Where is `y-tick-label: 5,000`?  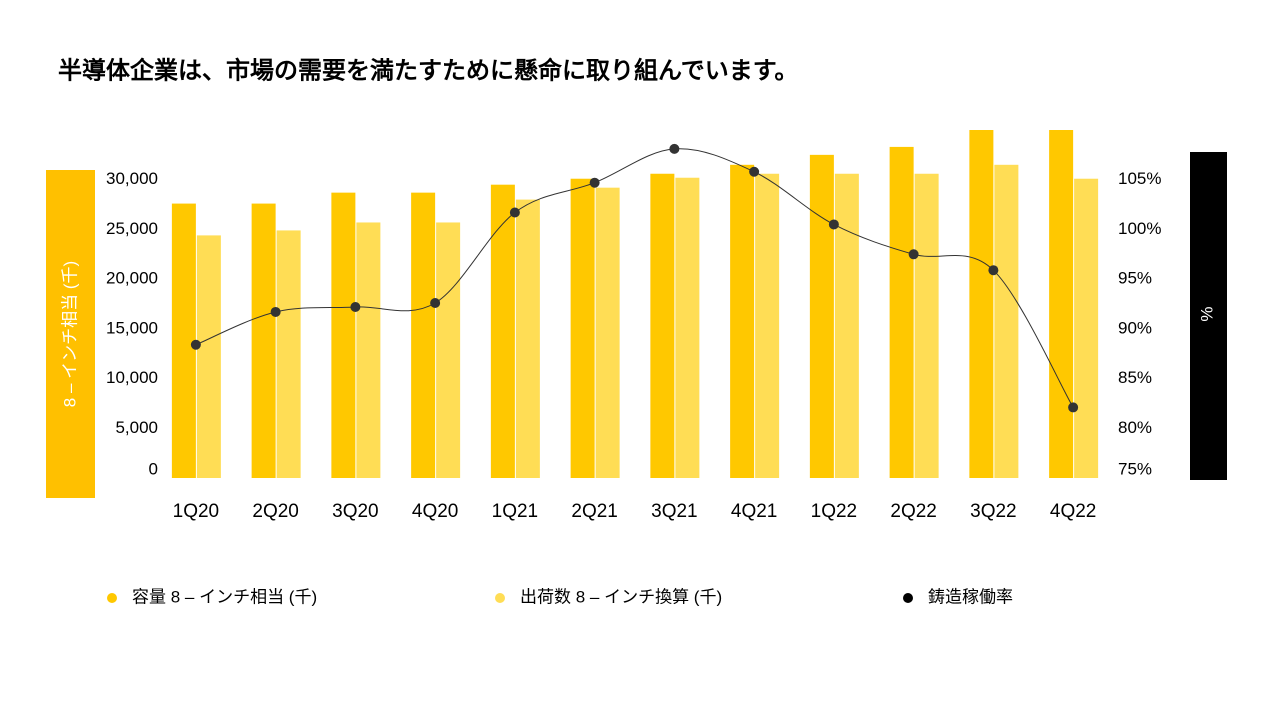
y-tick-label: 5,000 is located at coordinates (136, 427).